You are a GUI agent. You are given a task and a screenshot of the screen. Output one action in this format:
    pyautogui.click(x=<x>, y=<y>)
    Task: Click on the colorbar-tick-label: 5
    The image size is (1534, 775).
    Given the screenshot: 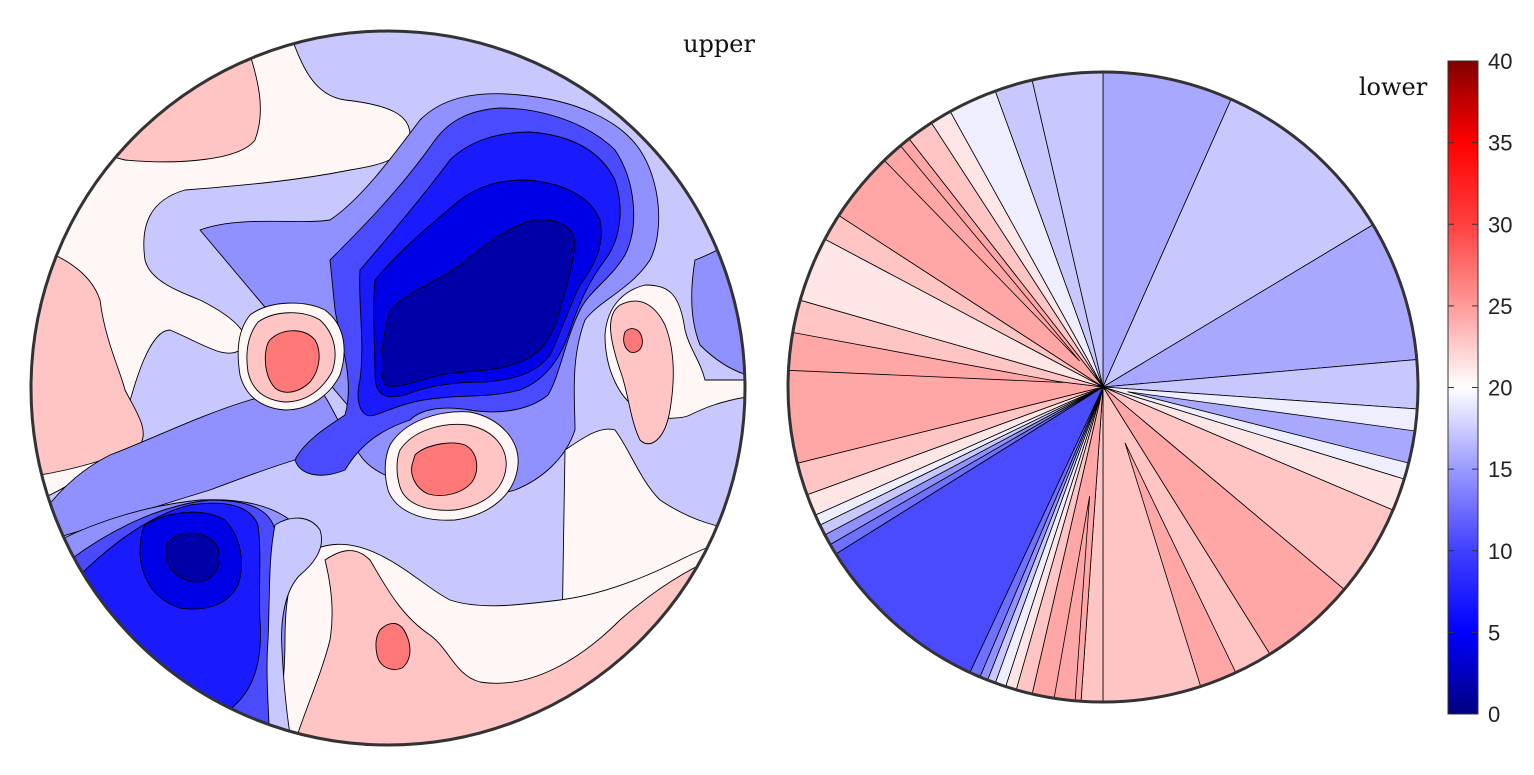 What is the action you would take?
    pyautogui.click(x=1494, y=632)
    